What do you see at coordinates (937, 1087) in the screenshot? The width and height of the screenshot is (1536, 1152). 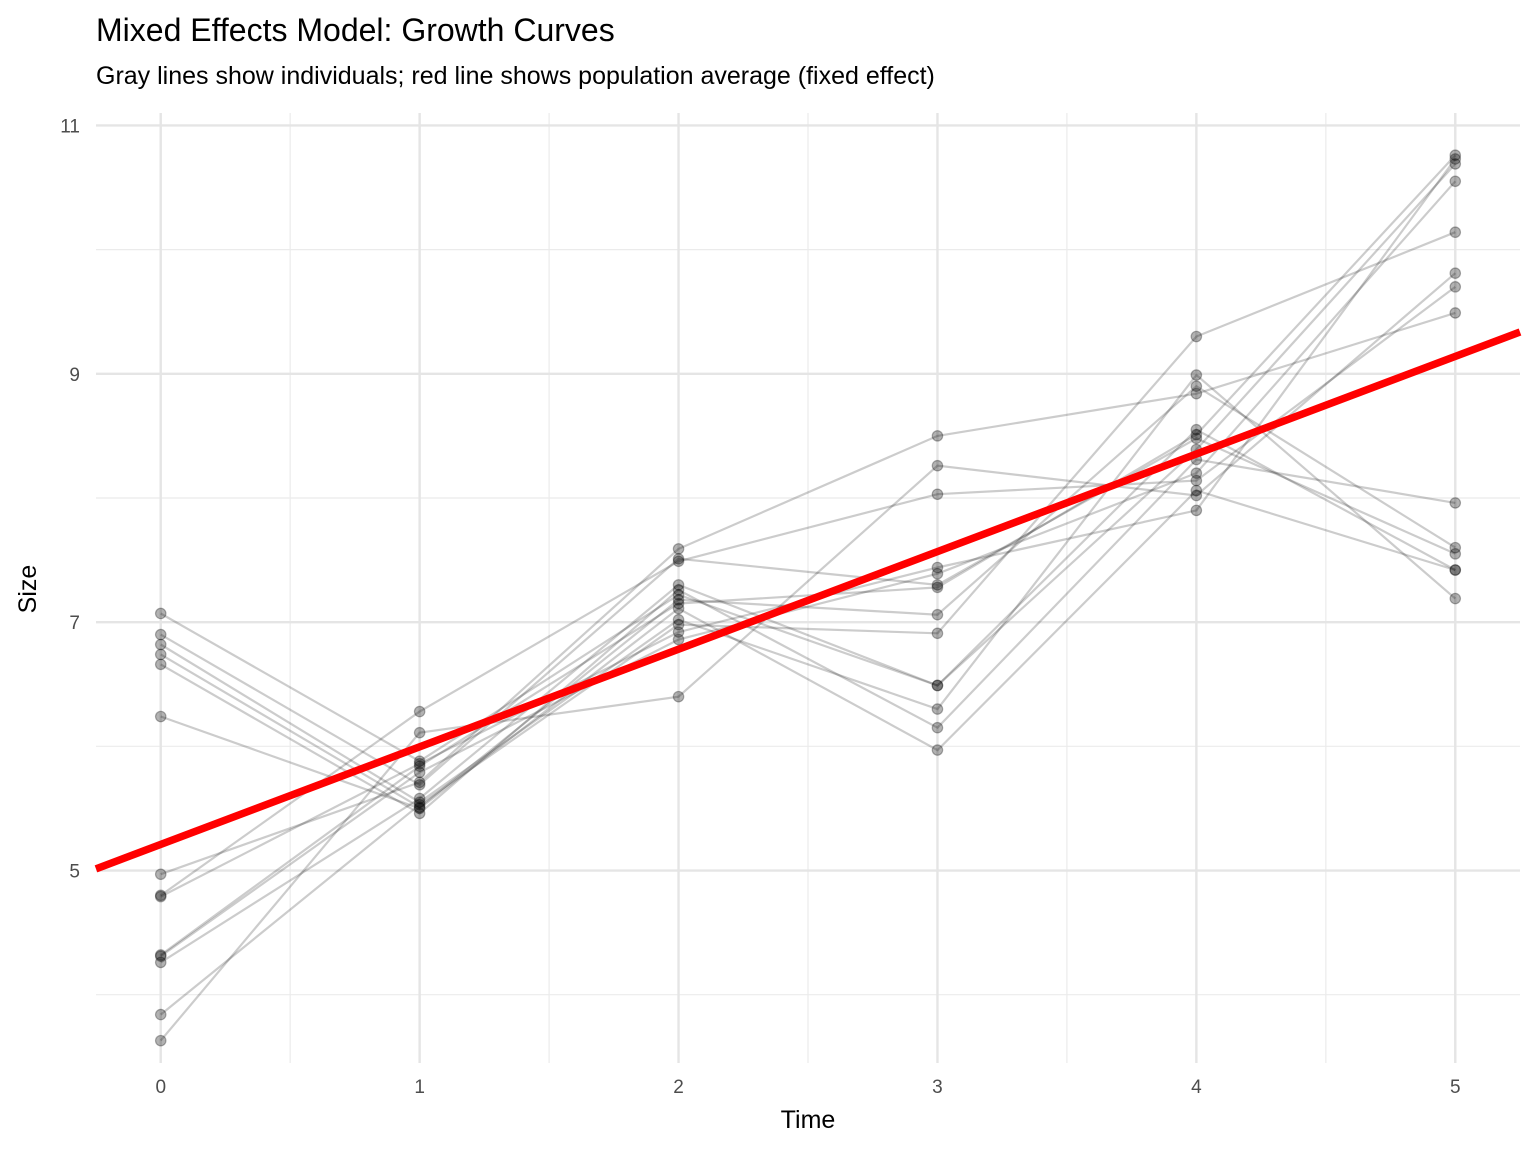 I see `x-tick-label: 3` at bounding box center [937, 1087].